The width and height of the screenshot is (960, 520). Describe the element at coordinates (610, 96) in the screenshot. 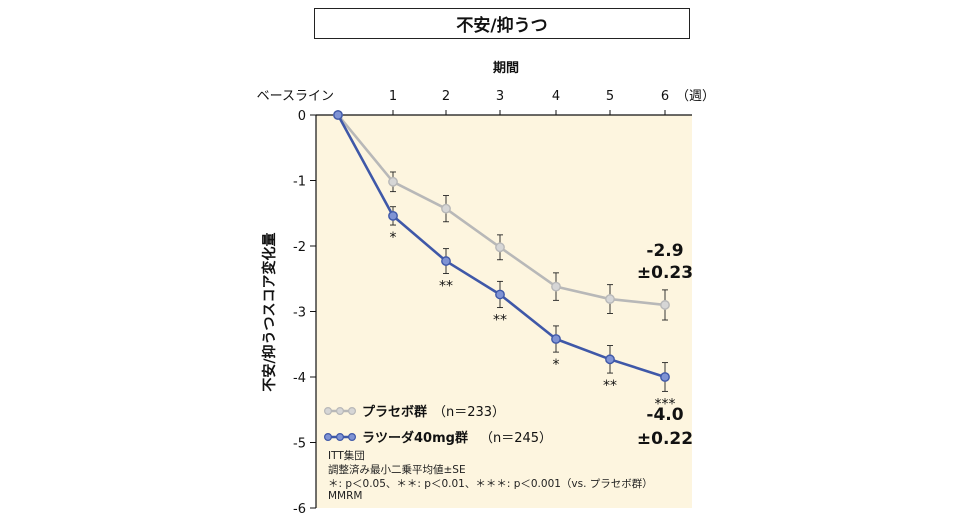

I see `x-tick-label: 5` at that location.